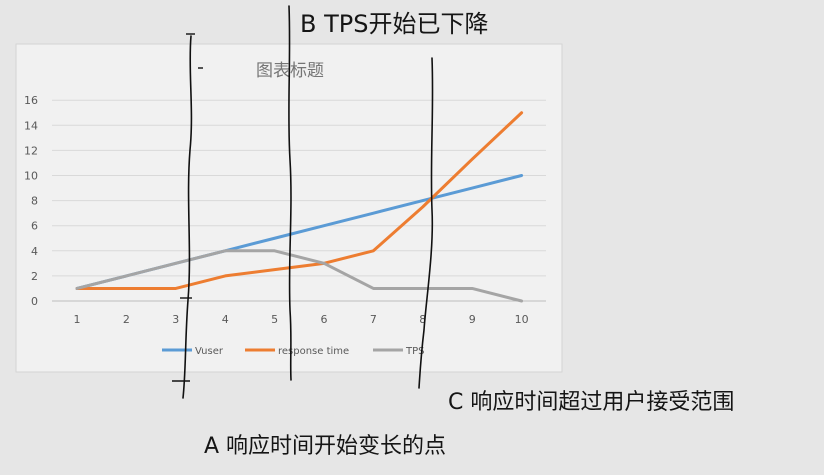 The height and width of the screenshot is (475, 824). I want to click on legend-label: Vuser, so click(209, 351).